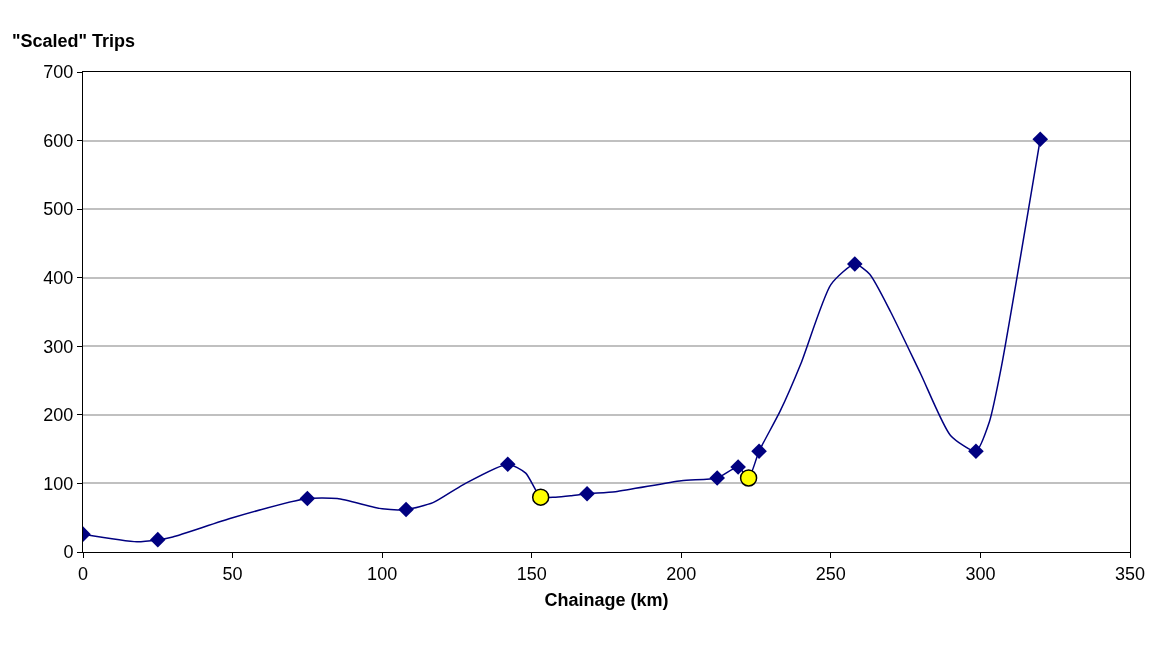 The image size is (1173, 651). I want to click on y-tick-label: 100, so click(58, 483).